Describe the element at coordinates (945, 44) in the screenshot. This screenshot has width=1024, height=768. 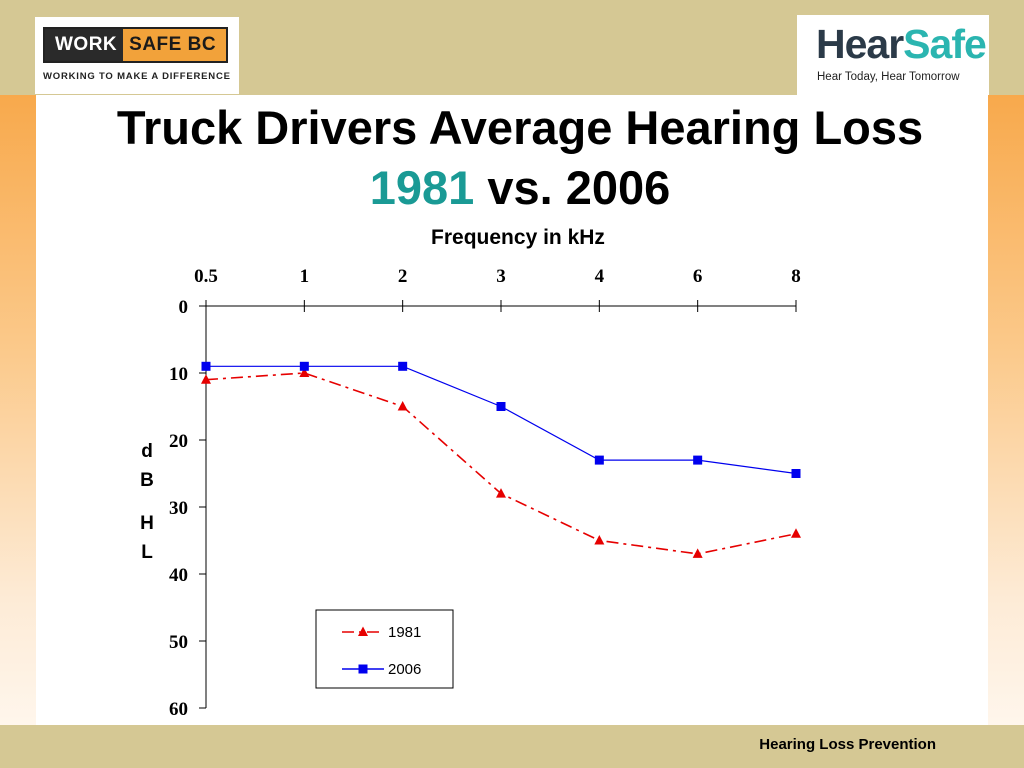
I see `hearsafe-brand-b: Safe` at that location.